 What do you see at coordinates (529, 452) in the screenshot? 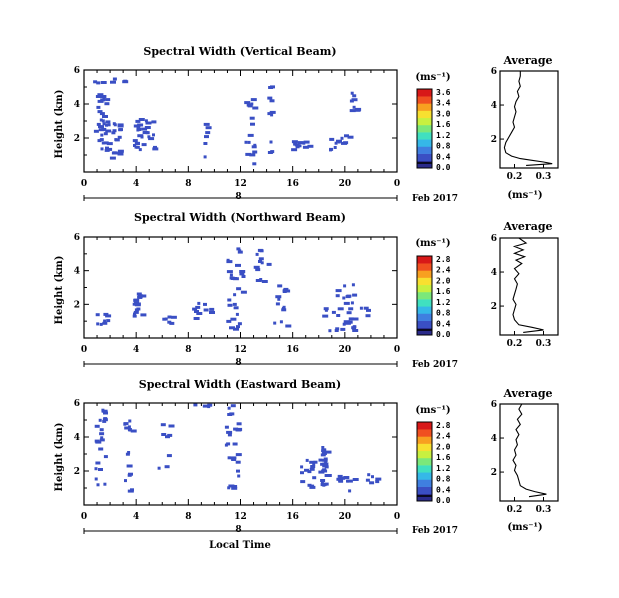
I see `panel3-avg-frame` at bounding box center [529, 452].